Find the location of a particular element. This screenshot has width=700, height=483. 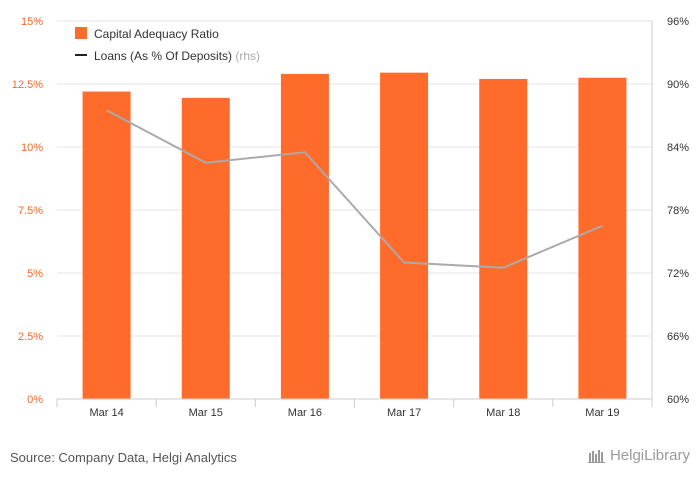

legend-label-line: Loans (As % Of Deposits) (rhs) is located at coordinates (177, 56).